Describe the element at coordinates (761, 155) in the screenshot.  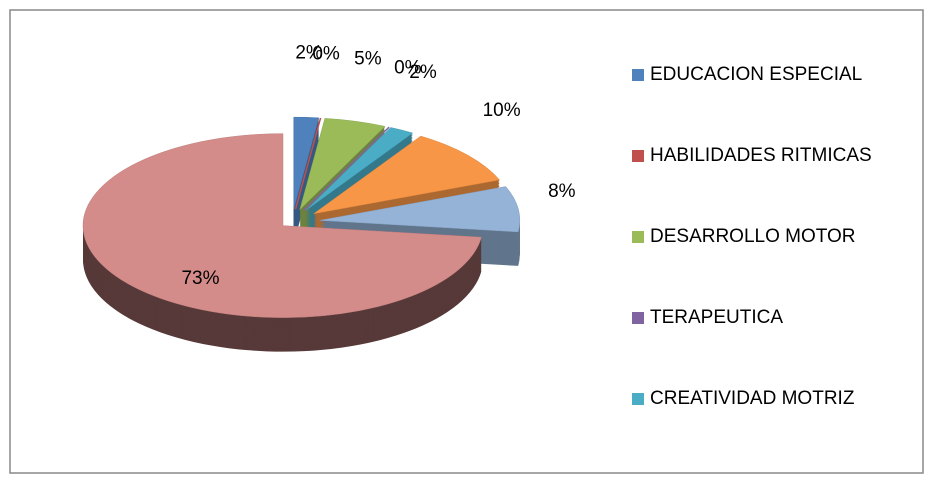
I see `legend-label: HABILIDADES RITMICAS` at that location.